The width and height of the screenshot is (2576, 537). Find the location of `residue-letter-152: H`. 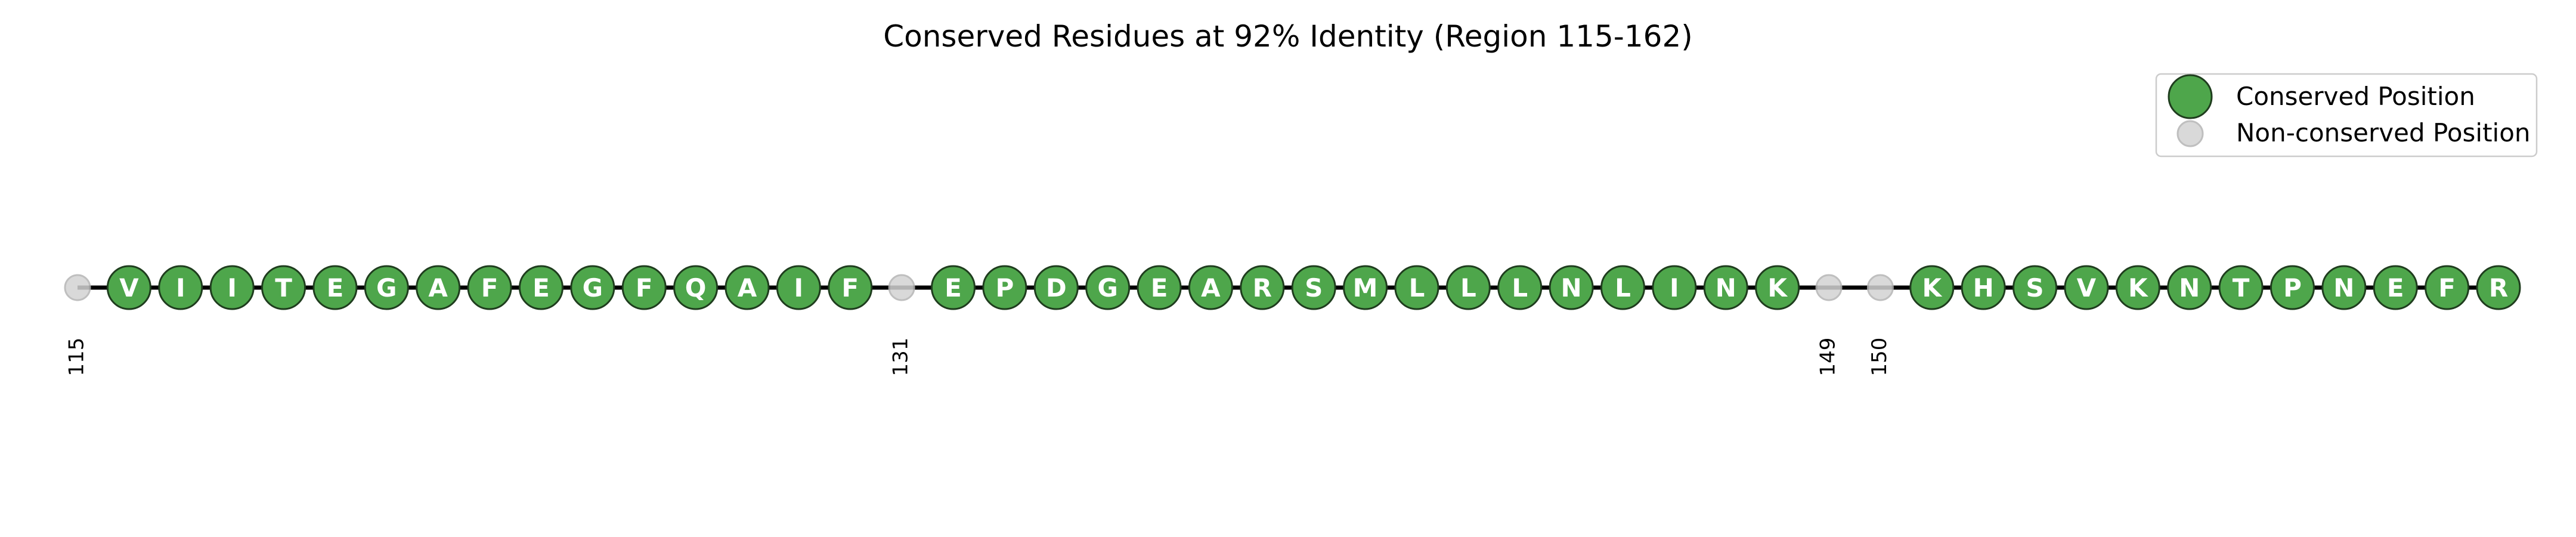

residue-letter-152: H is located at coordinates (1984, 288).